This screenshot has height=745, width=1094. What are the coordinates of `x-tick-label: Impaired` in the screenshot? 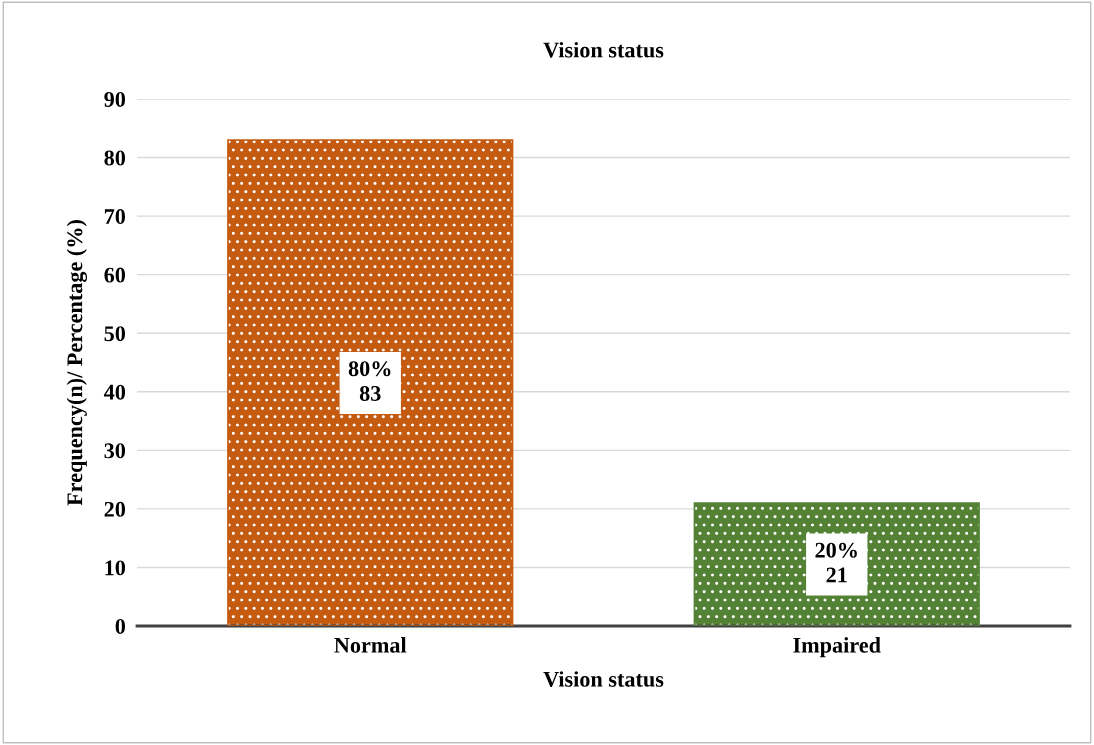 It's located at (837, 647).